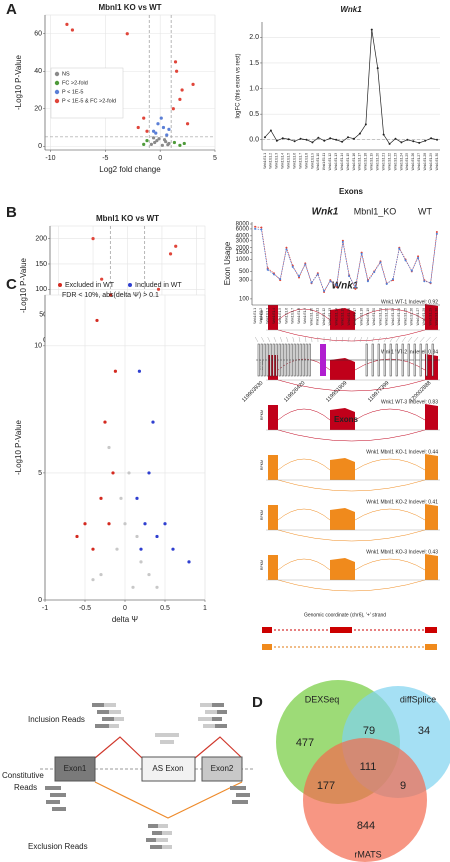 The width and height of the screenshot is (450, 862). I want to click on x-tick-label: Wnk1:E1.12, so click(324, 317).